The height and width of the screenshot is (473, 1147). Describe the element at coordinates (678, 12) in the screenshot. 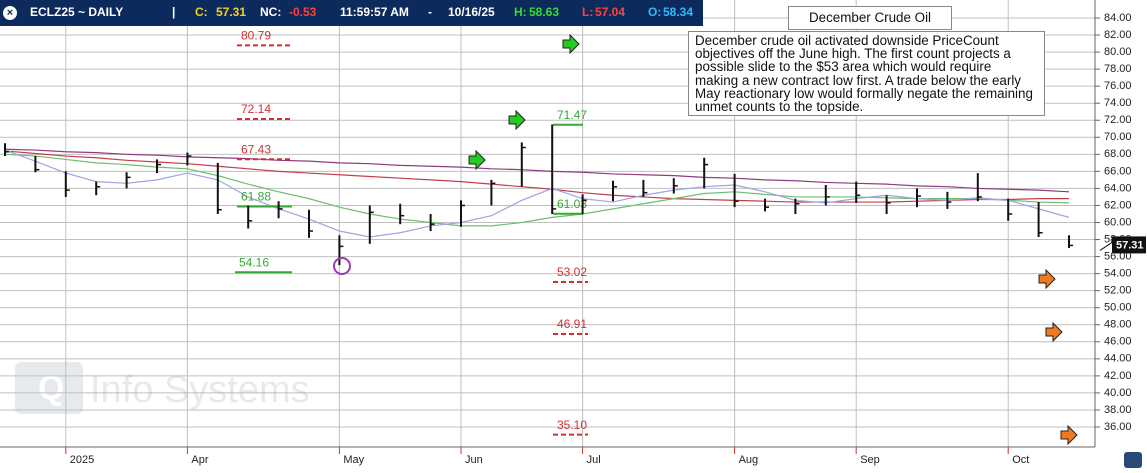

I see `header-o: 58.34` at that location.